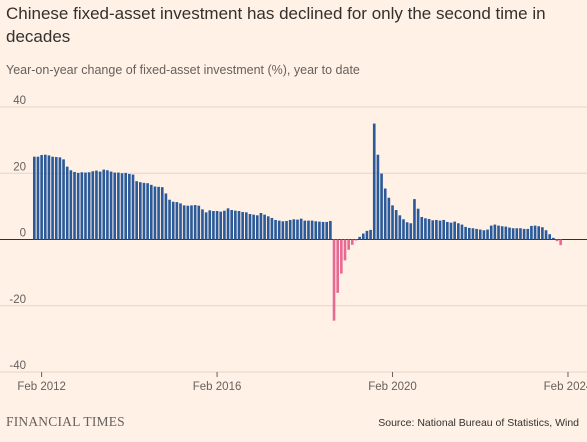 This screenshot has width=587, height=442. What do you see at coordinates (41, 387) in the screenshot?
I see `x-tick-label: Feb 2012` at bounding box center [41, 387].